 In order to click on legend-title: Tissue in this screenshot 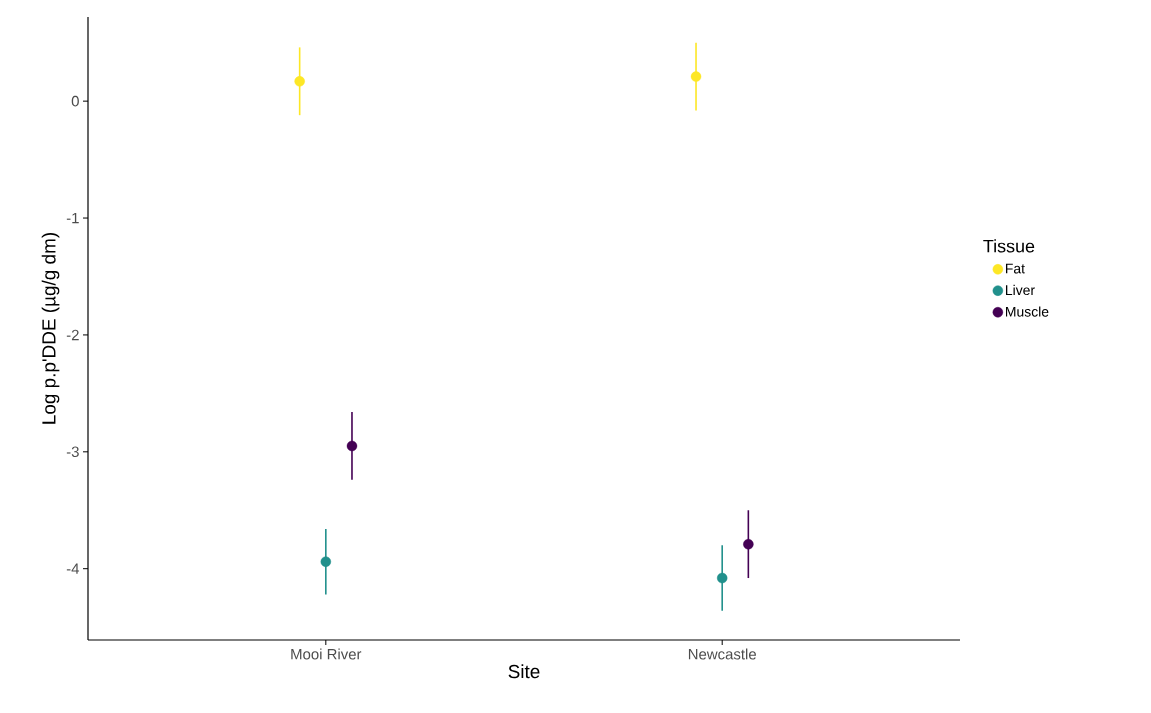, I will do `click(1009, 246)`.